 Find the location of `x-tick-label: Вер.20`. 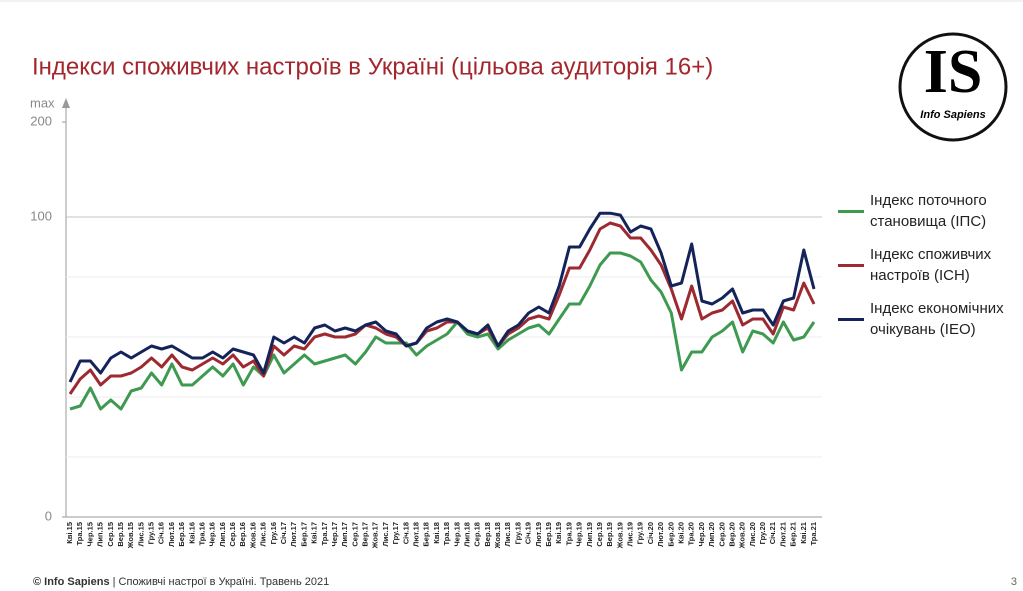

x-tick-label: Вер.20 is located at coordinates (731, 534).